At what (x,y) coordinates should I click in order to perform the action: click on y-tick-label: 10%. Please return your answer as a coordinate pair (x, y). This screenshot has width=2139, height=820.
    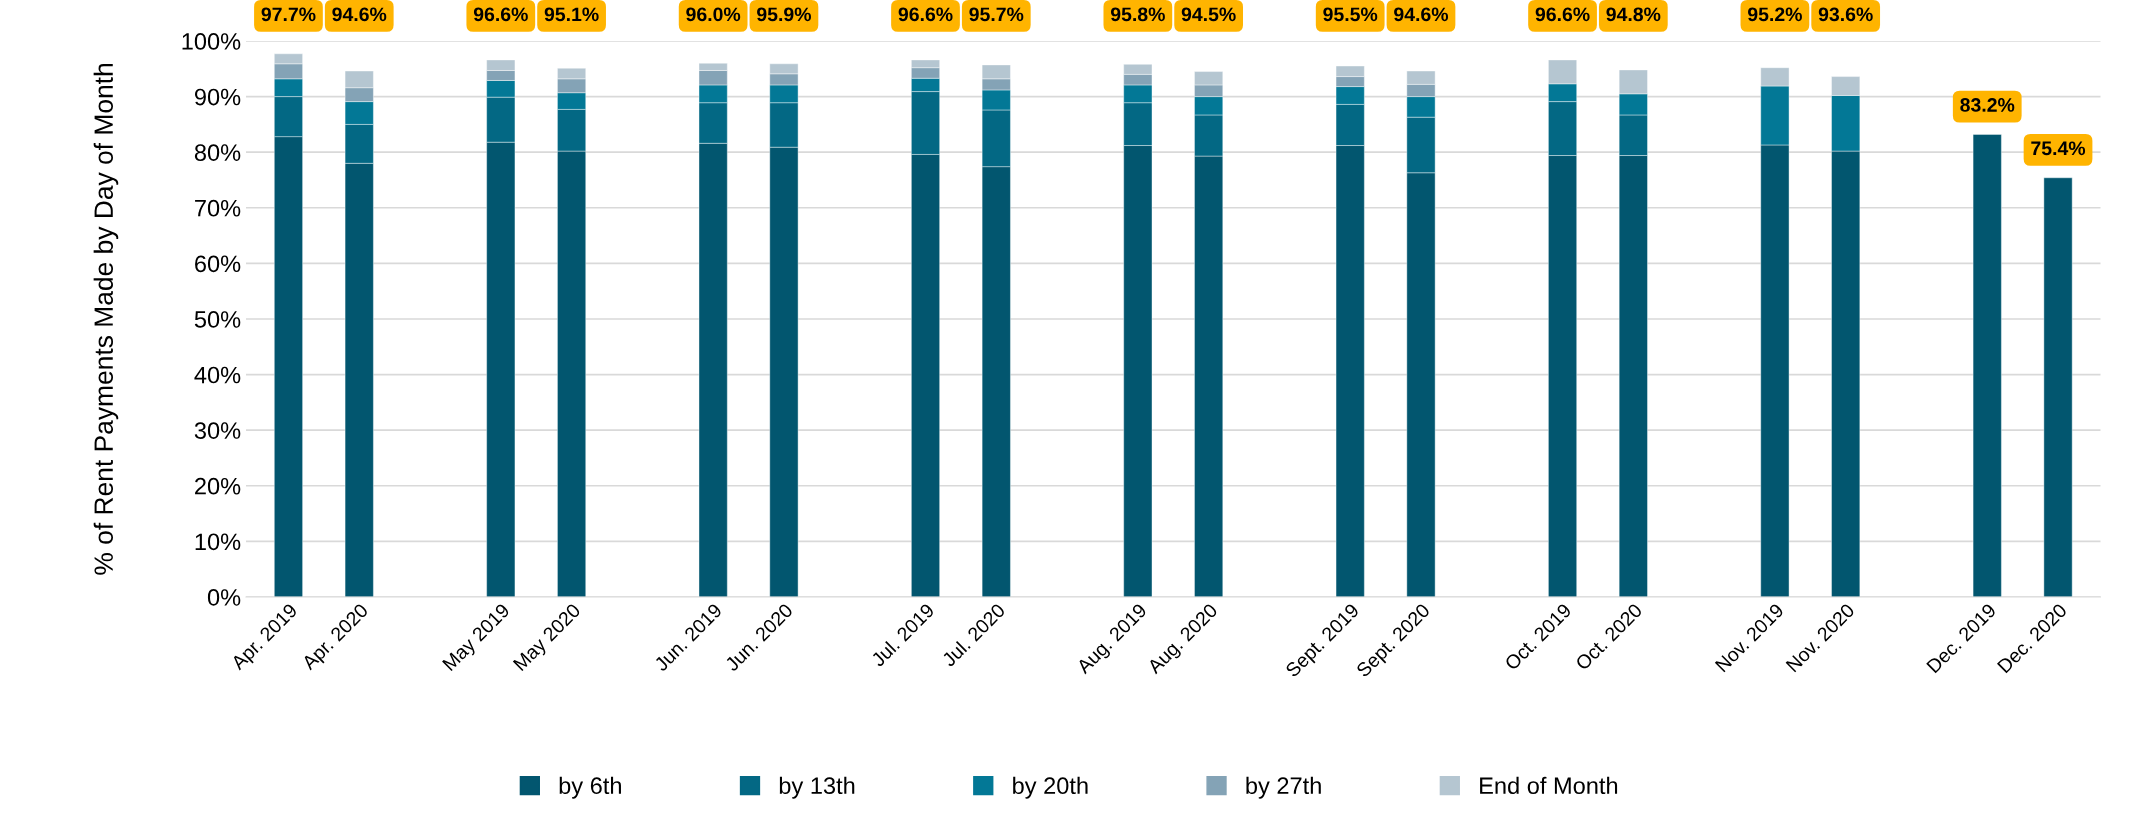
    Looking at the image, I should click on (218, 542).